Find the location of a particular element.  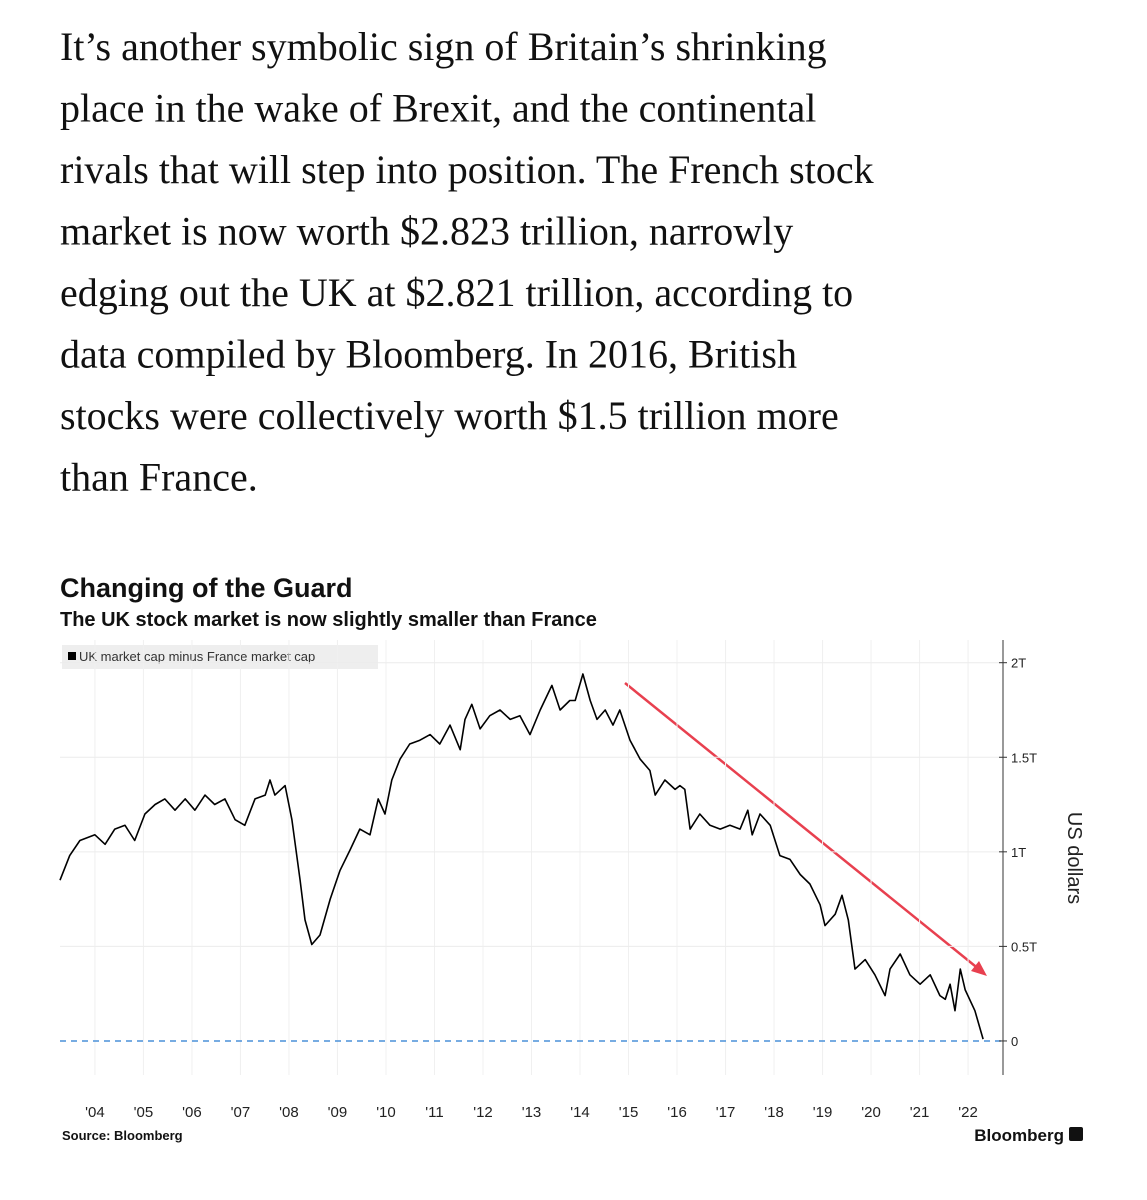

trend-arrow is located at coordinates (802, 826).